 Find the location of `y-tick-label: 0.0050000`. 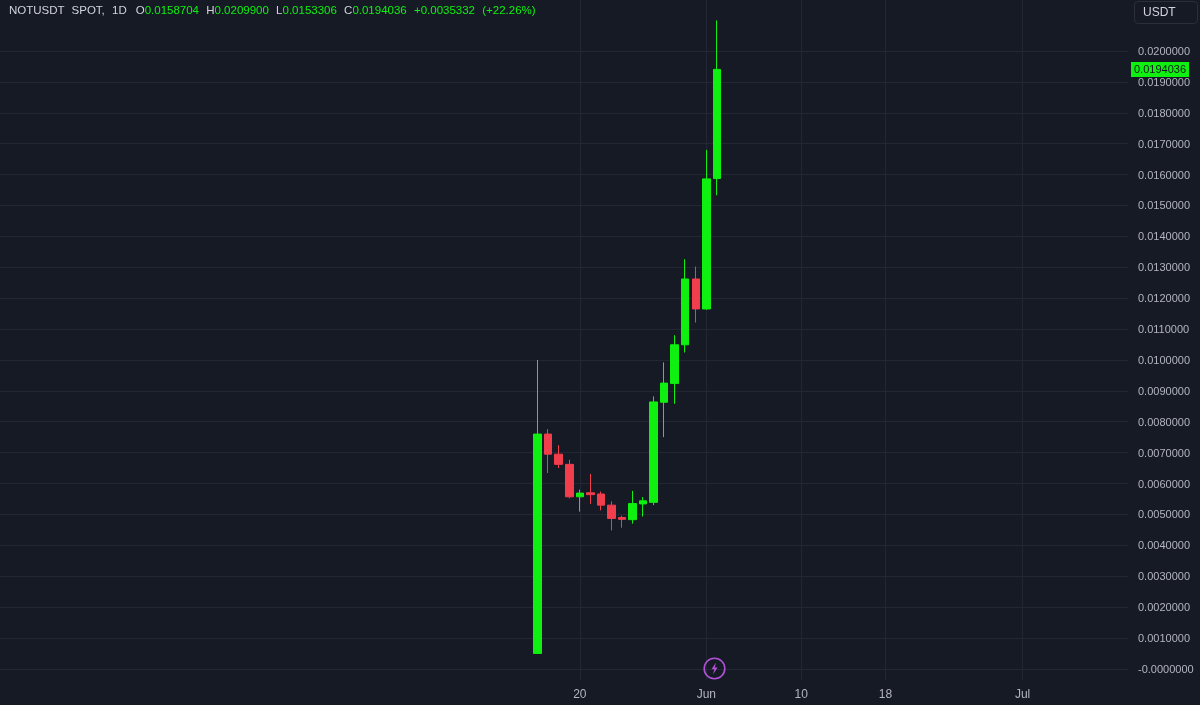

y-tick-label: 0.0050000 is located at coordinates (1164, 514).